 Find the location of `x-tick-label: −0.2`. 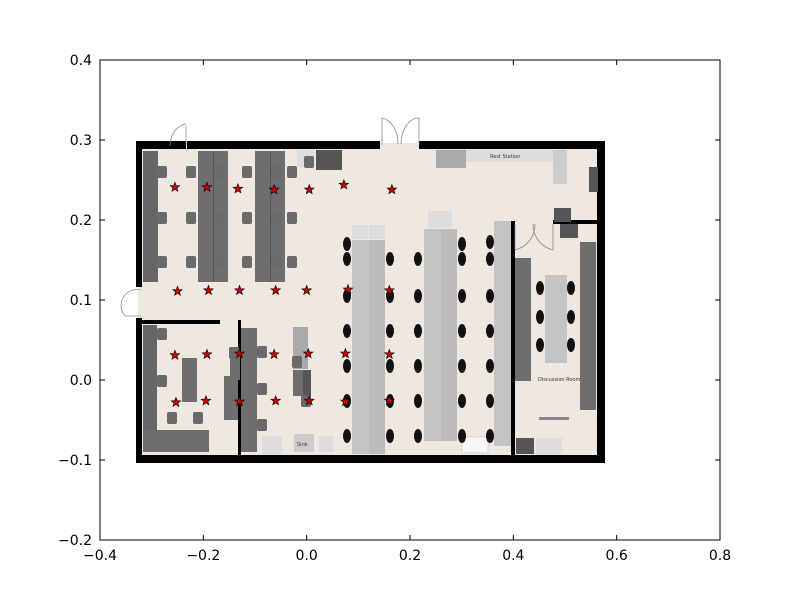

x-tick-label: −0.2 is located at coordinates (203, 556).